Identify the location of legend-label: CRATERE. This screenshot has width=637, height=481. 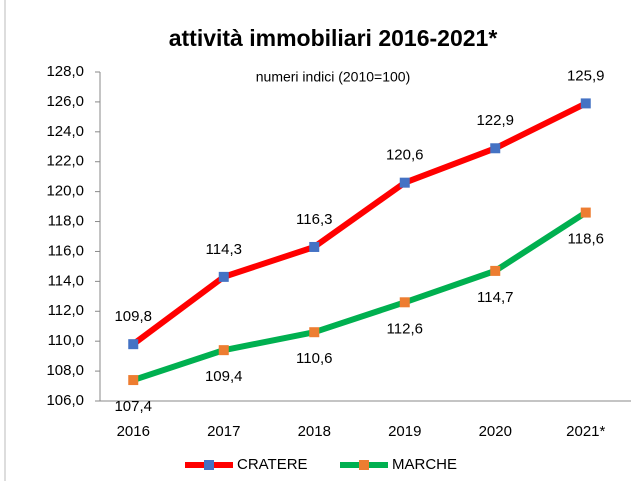
(272, 464).